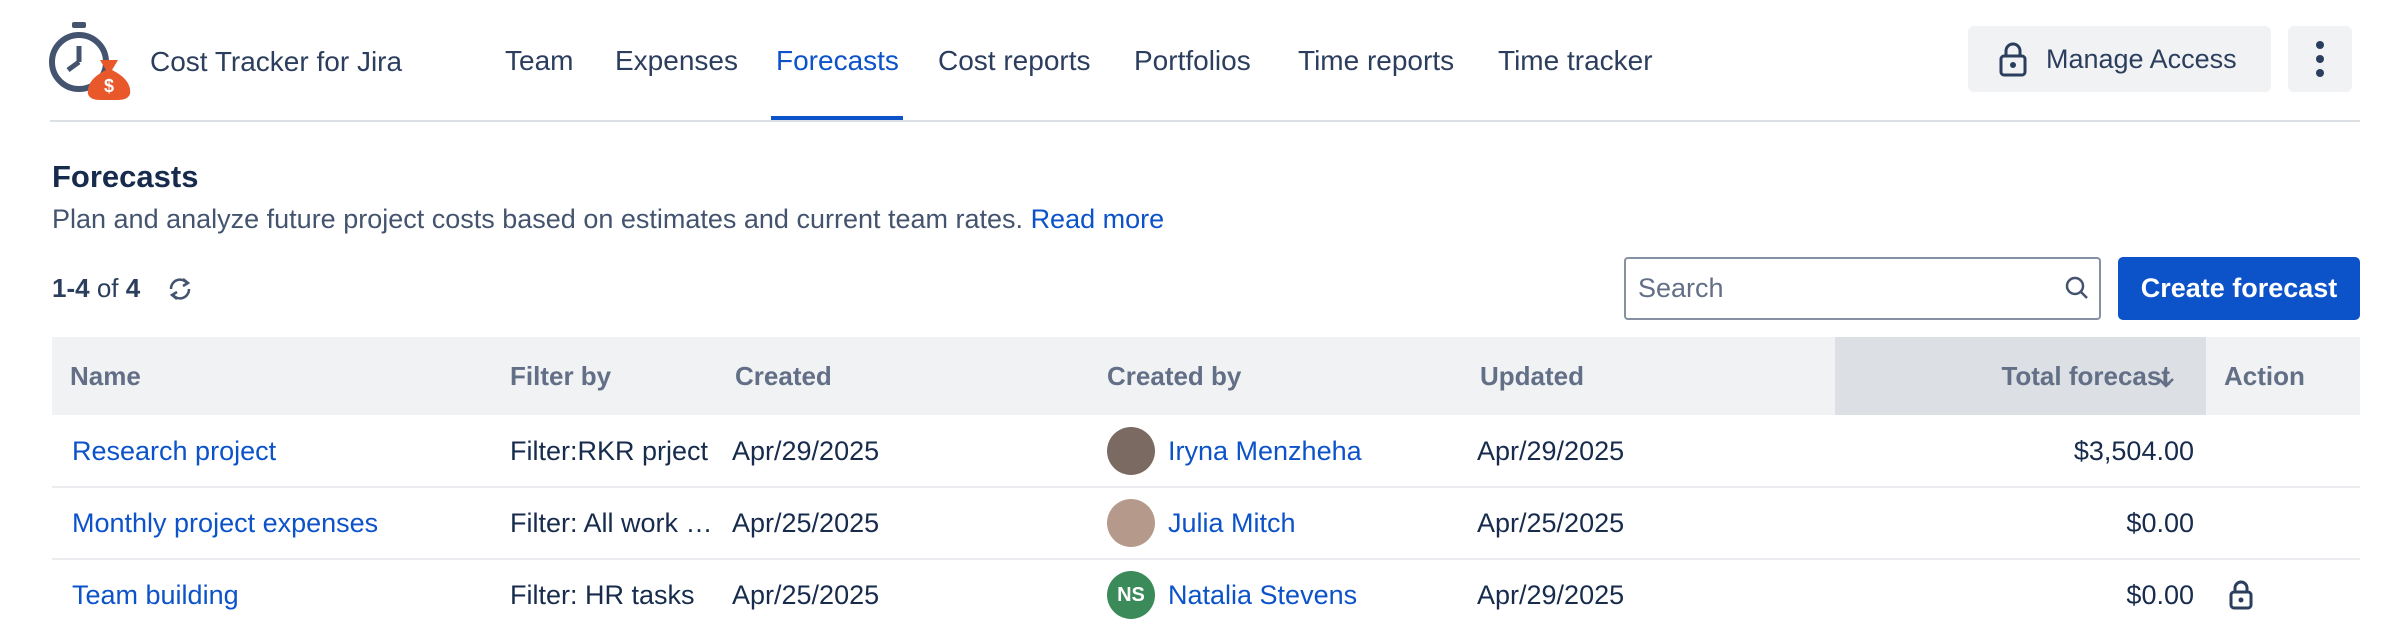 This screenshot has width=2400, height=628. I want to click on app-logo: $, so click(90, 61).